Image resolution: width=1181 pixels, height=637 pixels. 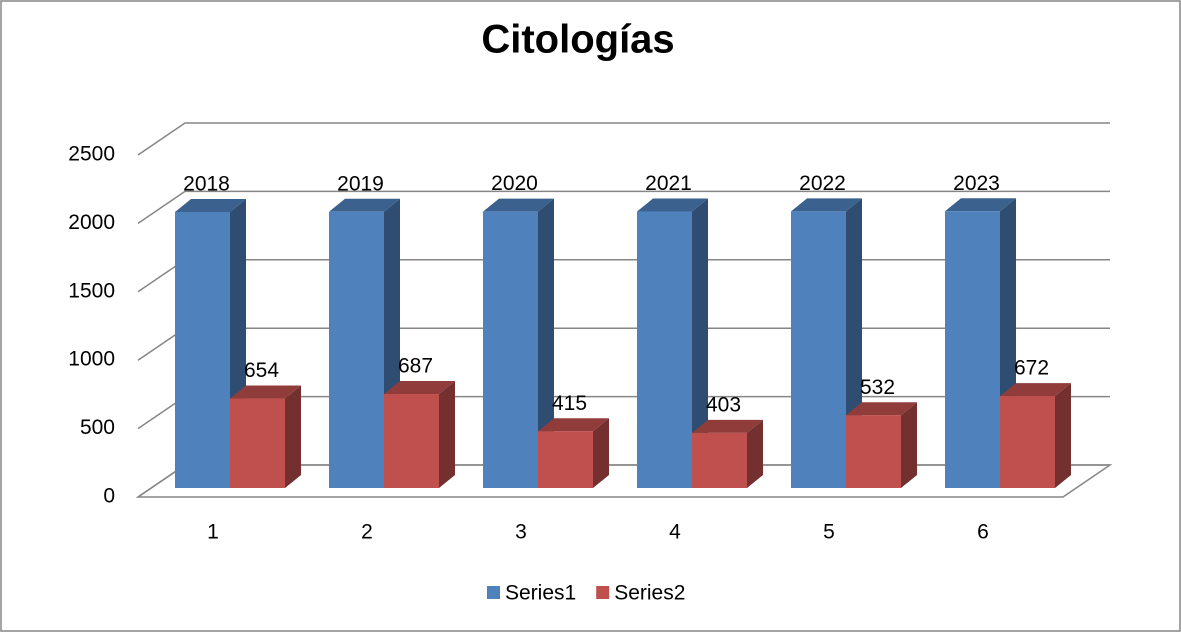 What do you see at coordinates (675, 532) in the screenshot?
I see `x-tick-label: 4` at bounding box center [675, 532].